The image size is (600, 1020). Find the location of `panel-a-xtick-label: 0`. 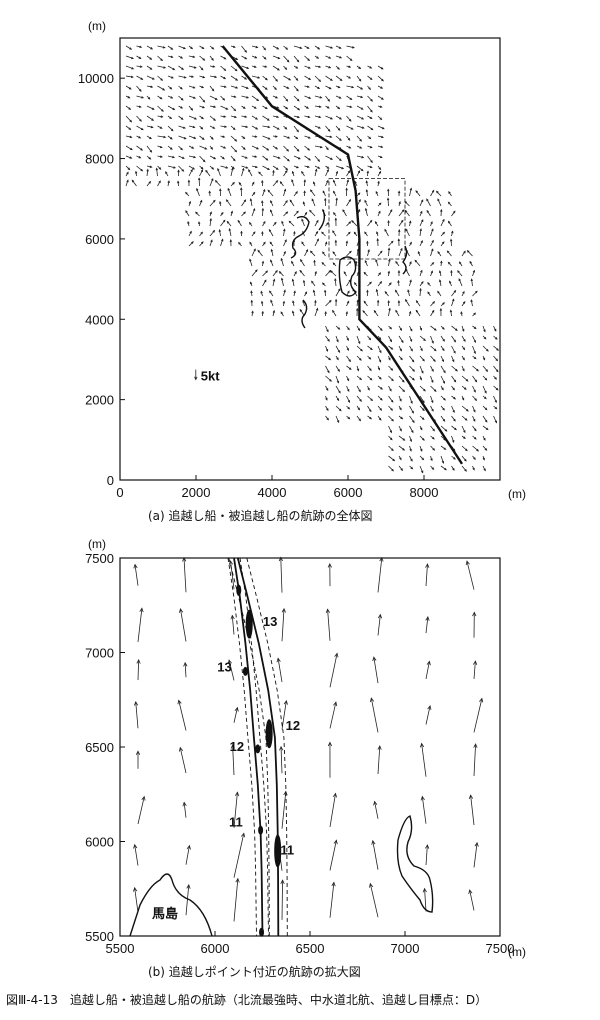

panel-a-xtick-label: 0 is located at coordinates (119, 492).